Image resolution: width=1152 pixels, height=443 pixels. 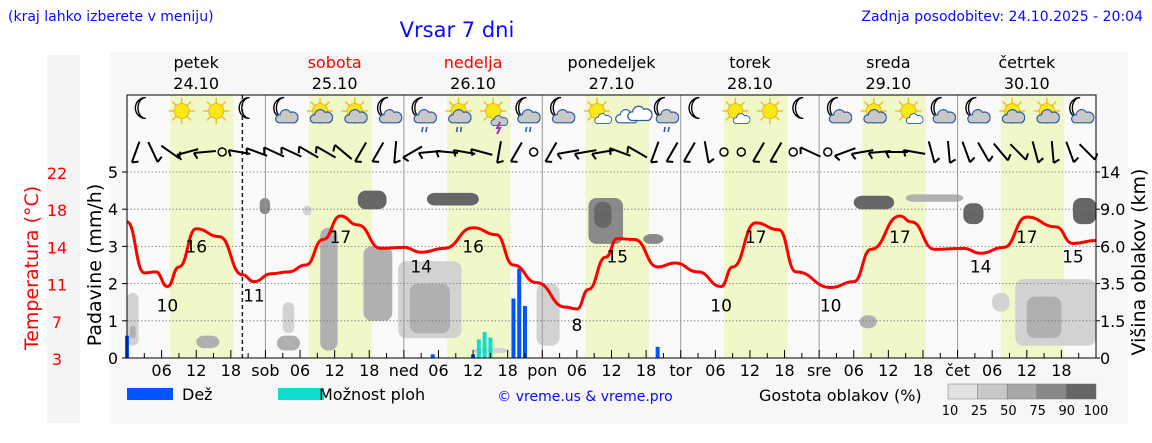 I want to click on temp-tick-label: 11, so click(x=57, y=285).